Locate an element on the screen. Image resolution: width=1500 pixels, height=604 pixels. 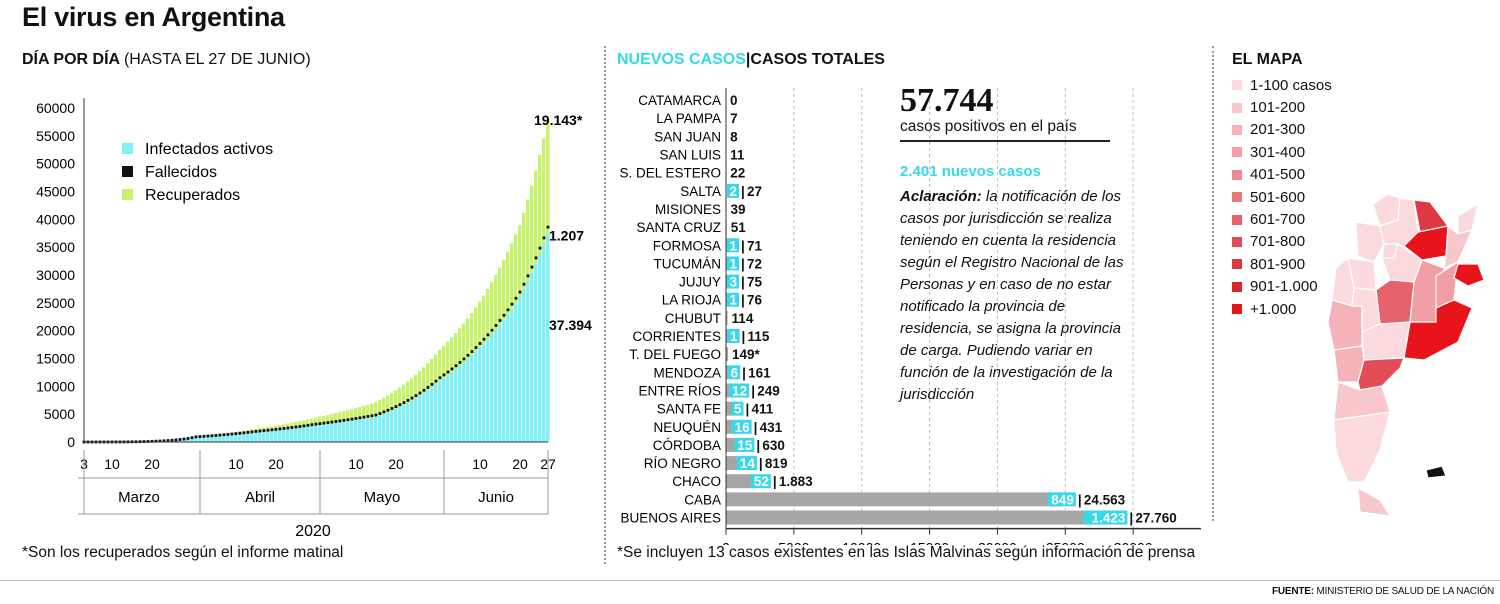
source-line: FUENTE: MINISTERIO DE SALUD DE LA NACIÓN is located at coordinates (1383, 591).